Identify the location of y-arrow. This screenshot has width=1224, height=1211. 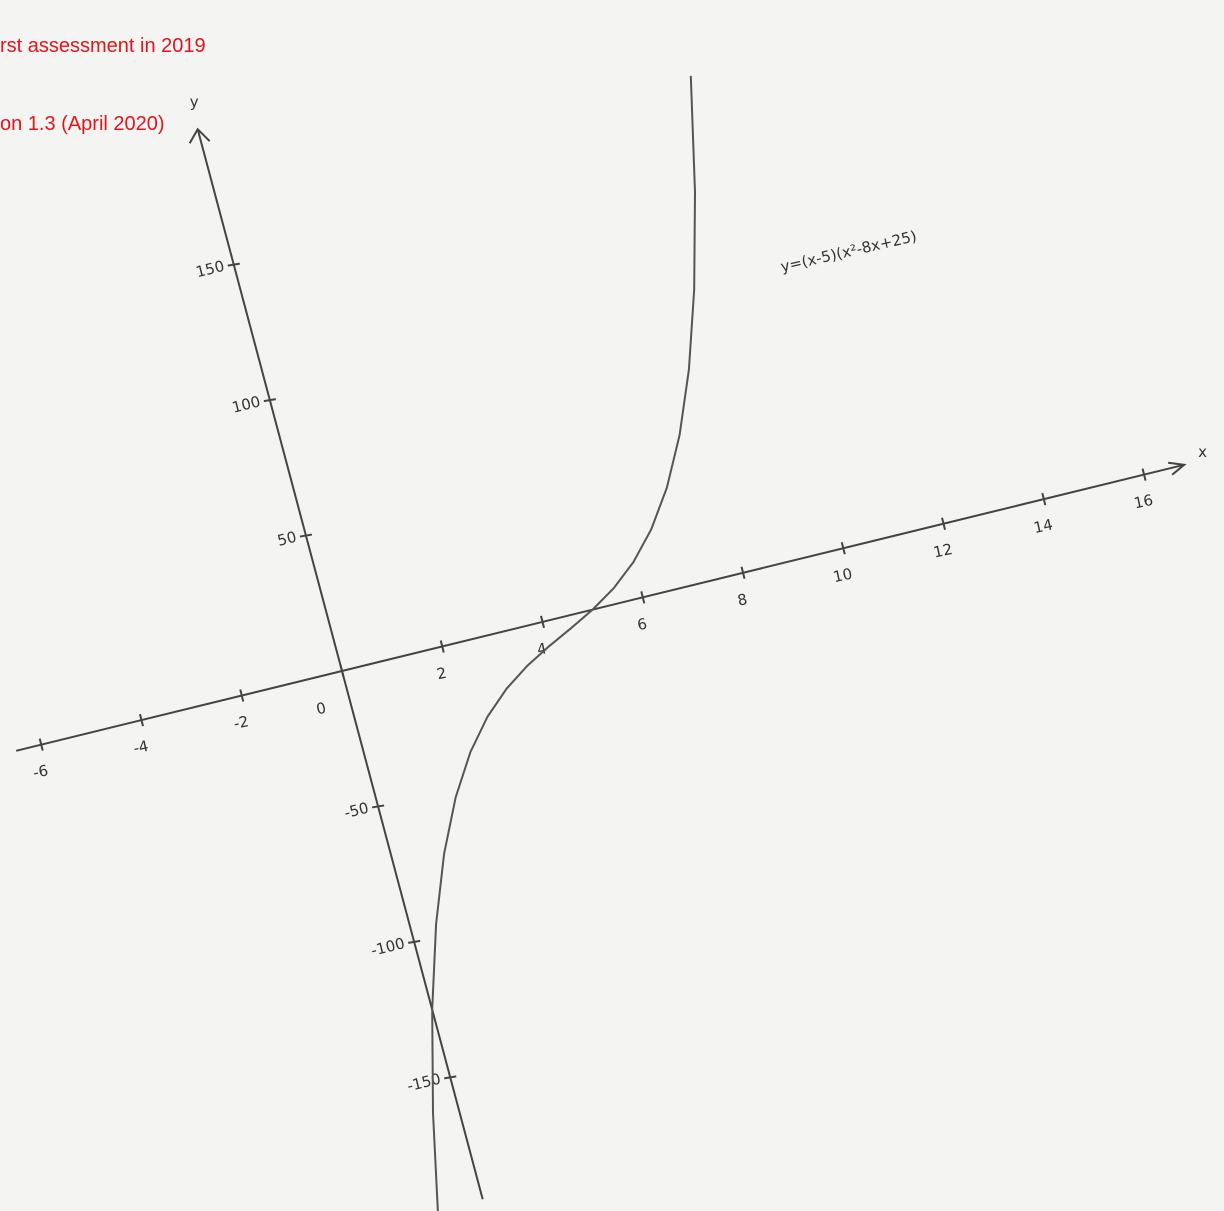
(199, 135).